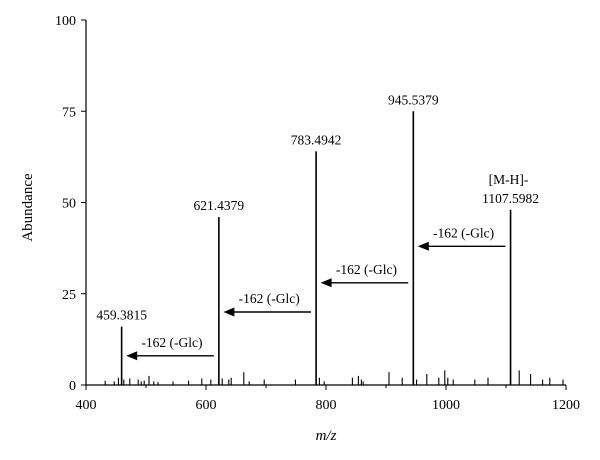 This screenshot has width=600, height=460. I want to click on x-tick-label: 800, so click(326, 405).